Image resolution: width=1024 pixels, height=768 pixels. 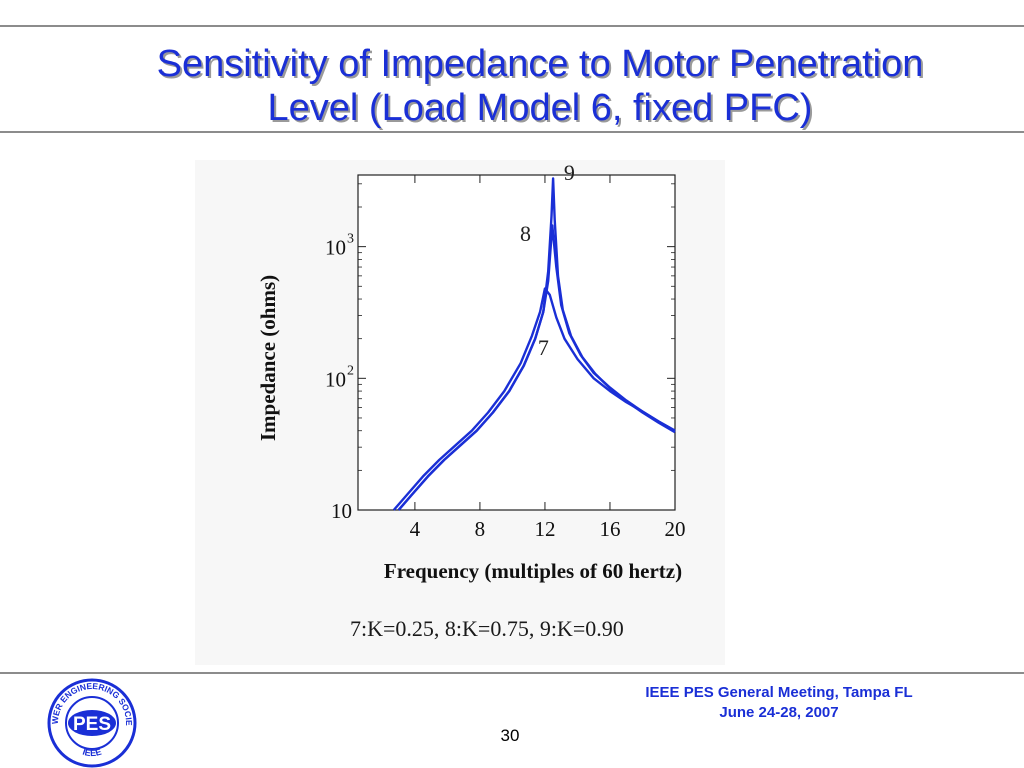 What do you see at coordinates (512, 673) in the screenshot?
I see `footer-rule` at bounding box center [512, 673].